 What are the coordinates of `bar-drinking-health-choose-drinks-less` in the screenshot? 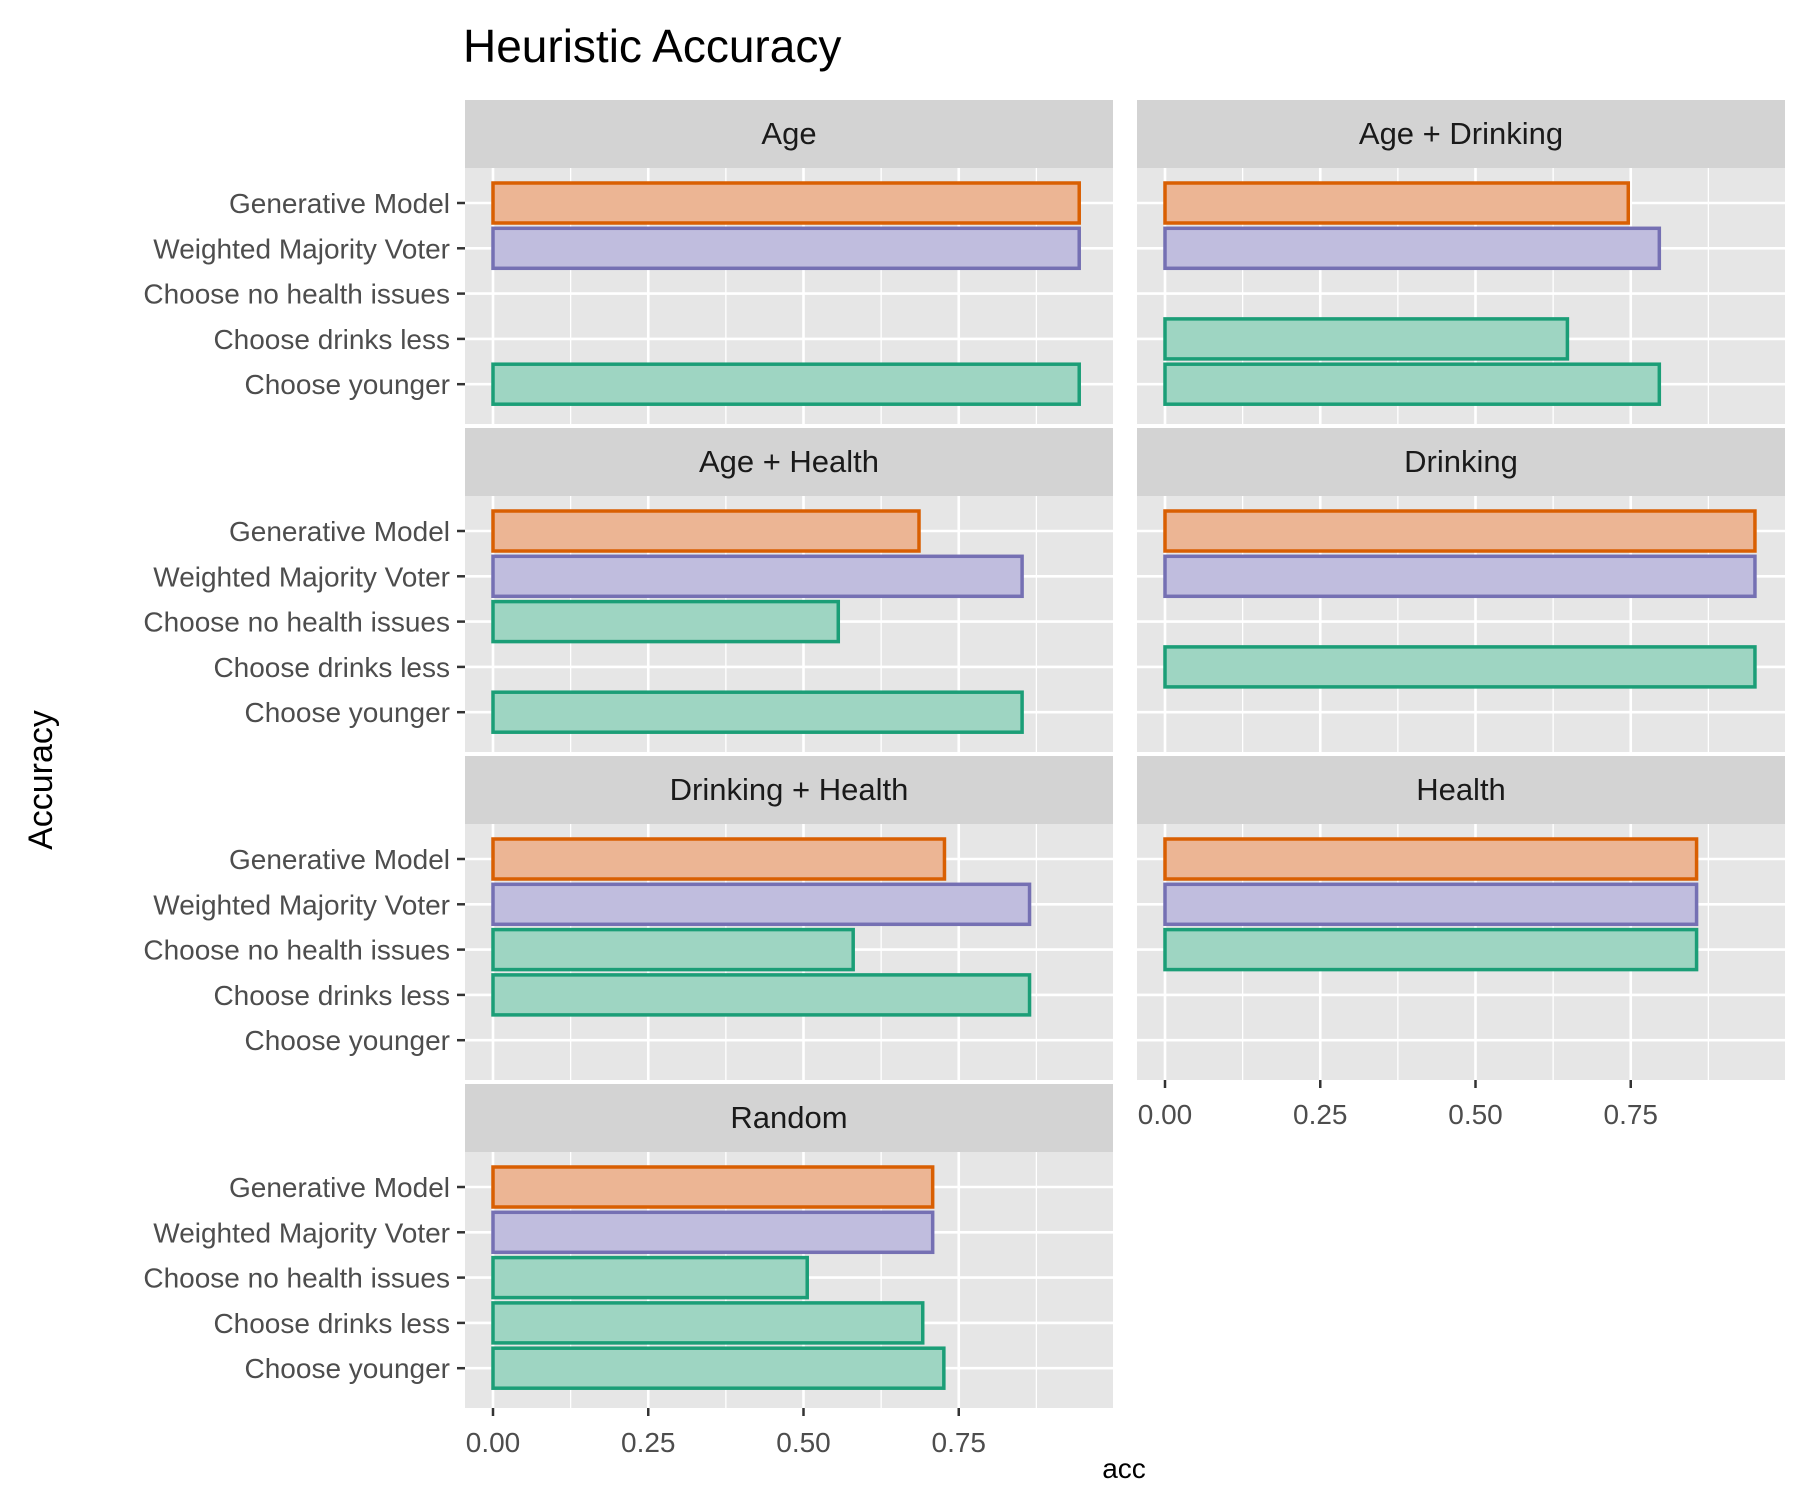 It's located at (761, 995).